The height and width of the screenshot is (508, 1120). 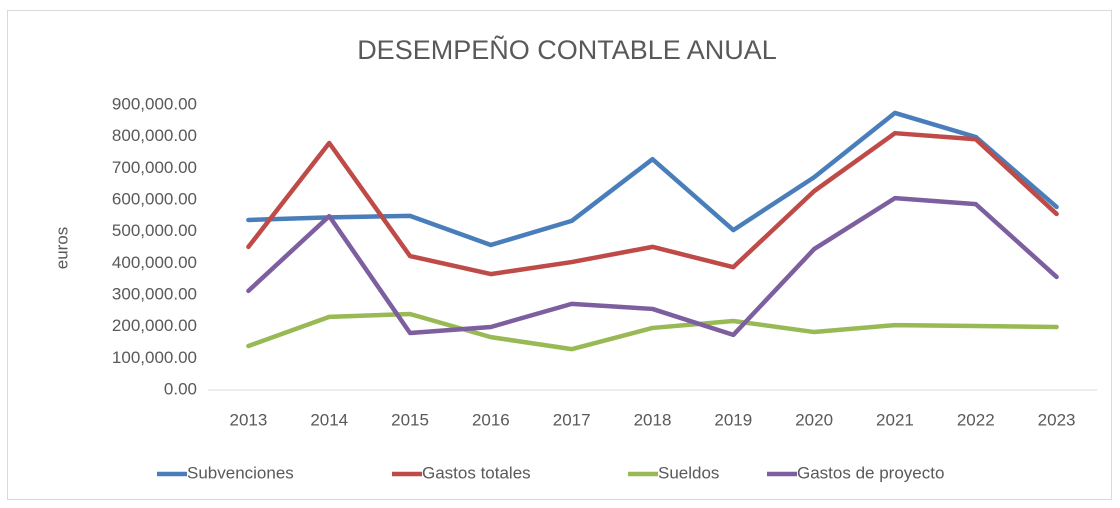 I want to click on x-tick-label: 2013, so click(x=248, y=419).